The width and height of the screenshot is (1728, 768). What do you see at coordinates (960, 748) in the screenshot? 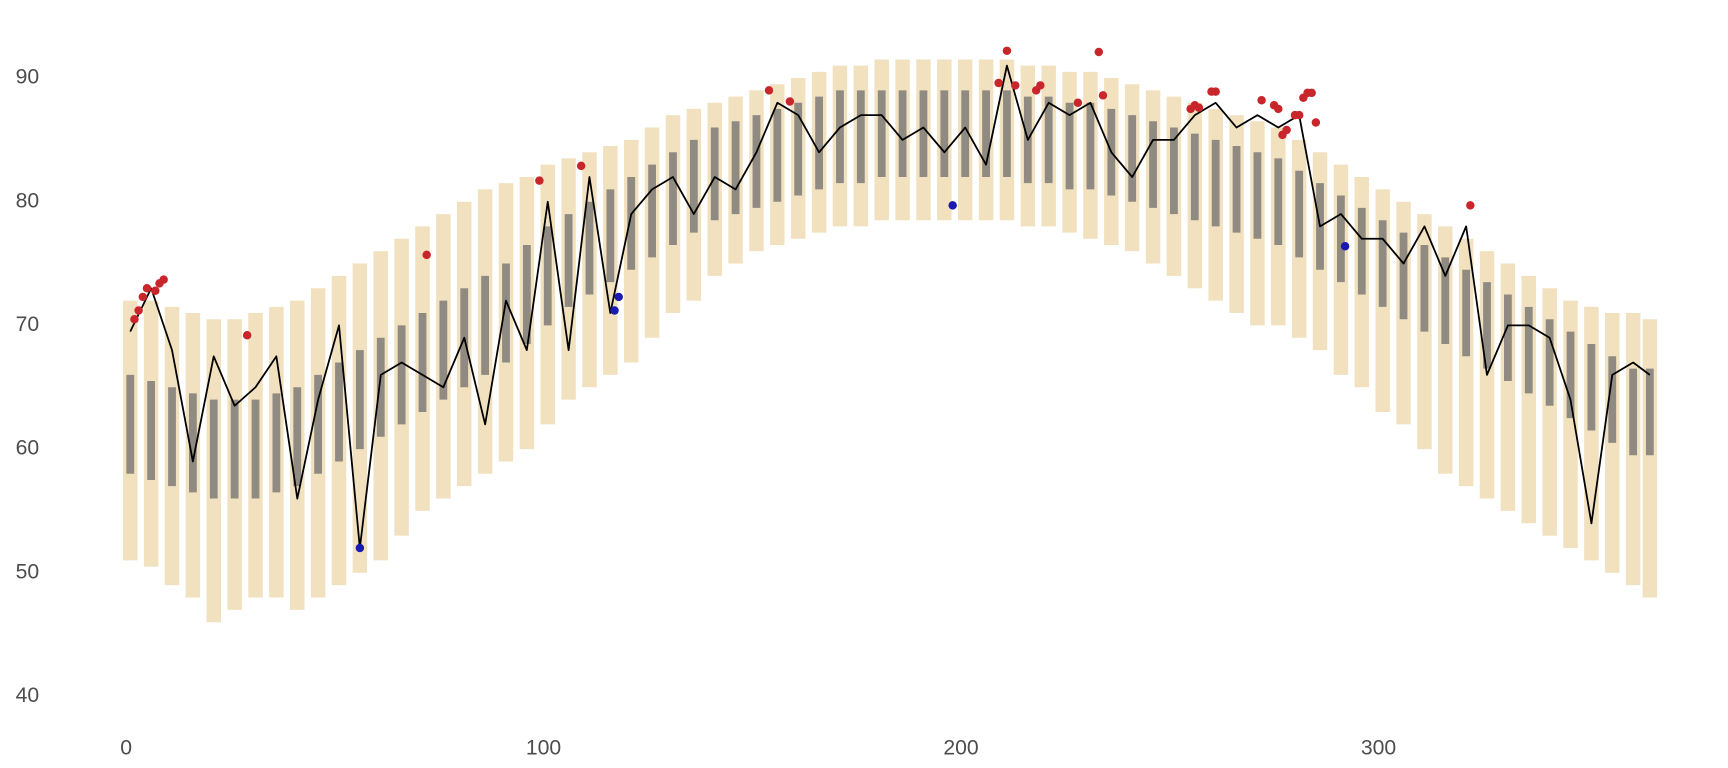
I see `x-tick-label: 200` at bounding box center [960, 748].